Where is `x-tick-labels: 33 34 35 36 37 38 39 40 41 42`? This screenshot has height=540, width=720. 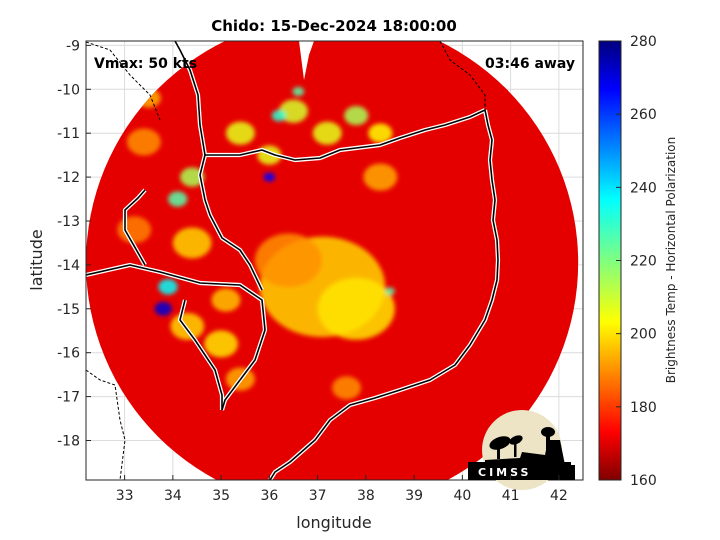 x-tick-labels: 33 34 35 36 37 38 39 40 41 42 is located at coordinates (342, 489).